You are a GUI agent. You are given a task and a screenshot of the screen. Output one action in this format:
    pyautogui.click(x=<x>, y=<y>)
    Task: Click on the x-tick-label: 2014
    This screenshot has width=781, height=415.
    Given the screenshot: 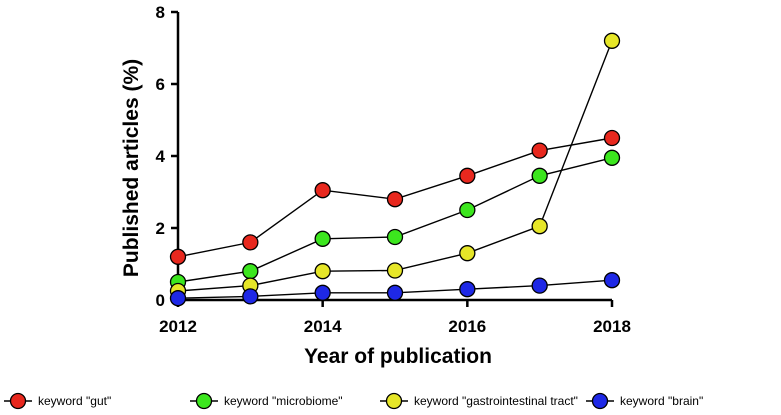 What is the action you would take?
    pyautogui.click(x=323, y=326)
    